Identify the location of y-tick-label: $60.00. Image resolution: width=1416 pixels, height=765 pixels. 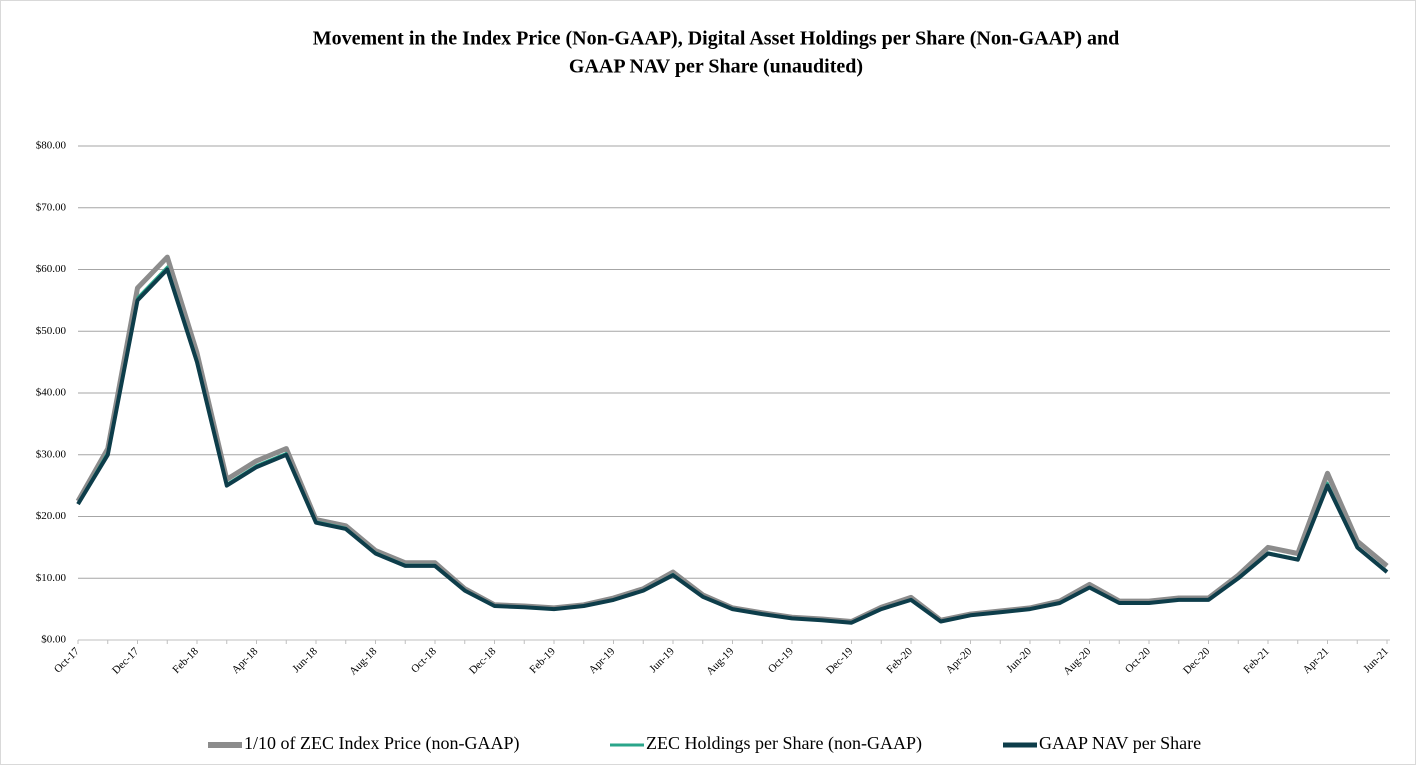
(51, 269).